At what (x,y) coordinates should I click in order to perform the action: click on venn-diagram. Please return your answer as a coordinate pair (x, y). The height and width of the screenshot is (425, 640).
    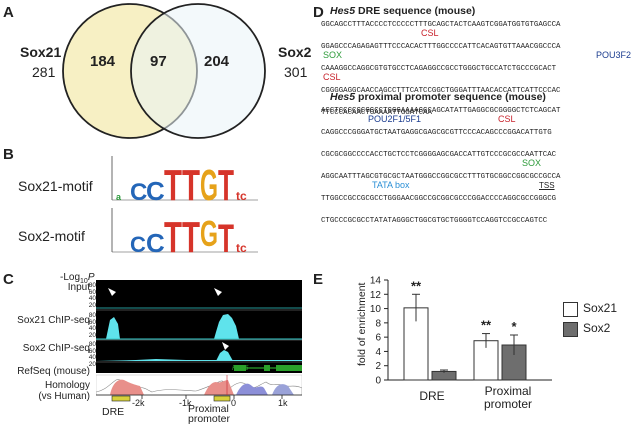
    Looking at the image, I should click on (164, 71).